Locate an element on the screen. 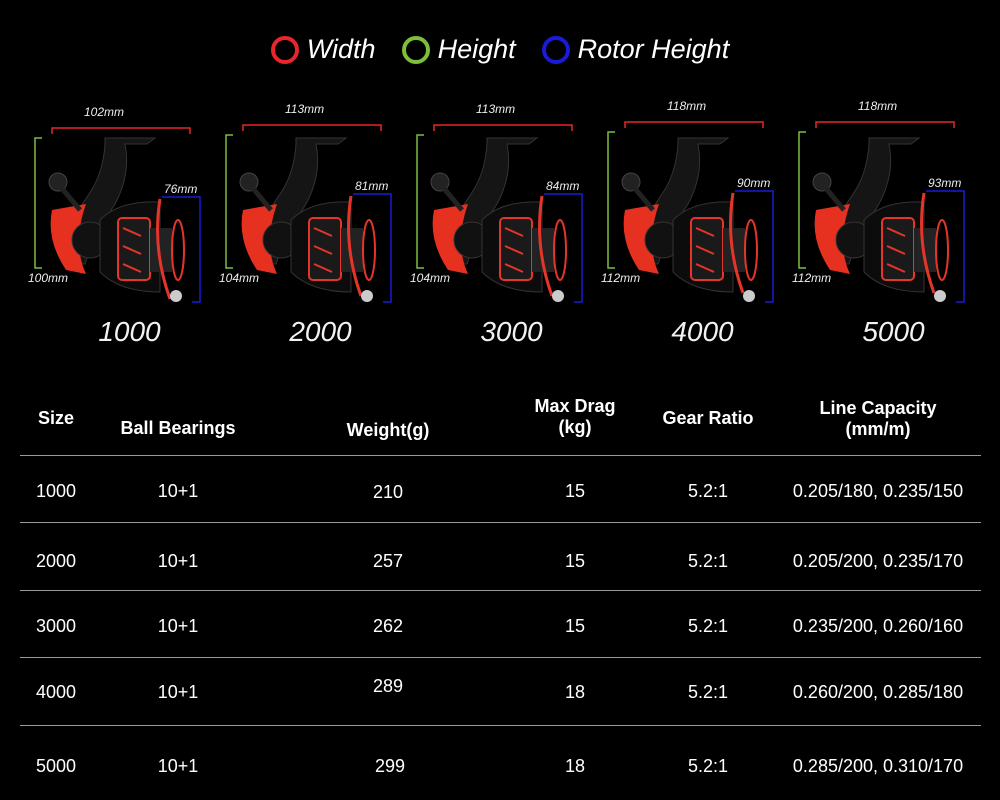  reel-panel-4000: 118mm 112mm 90mm is located at coordinates (697, 224).